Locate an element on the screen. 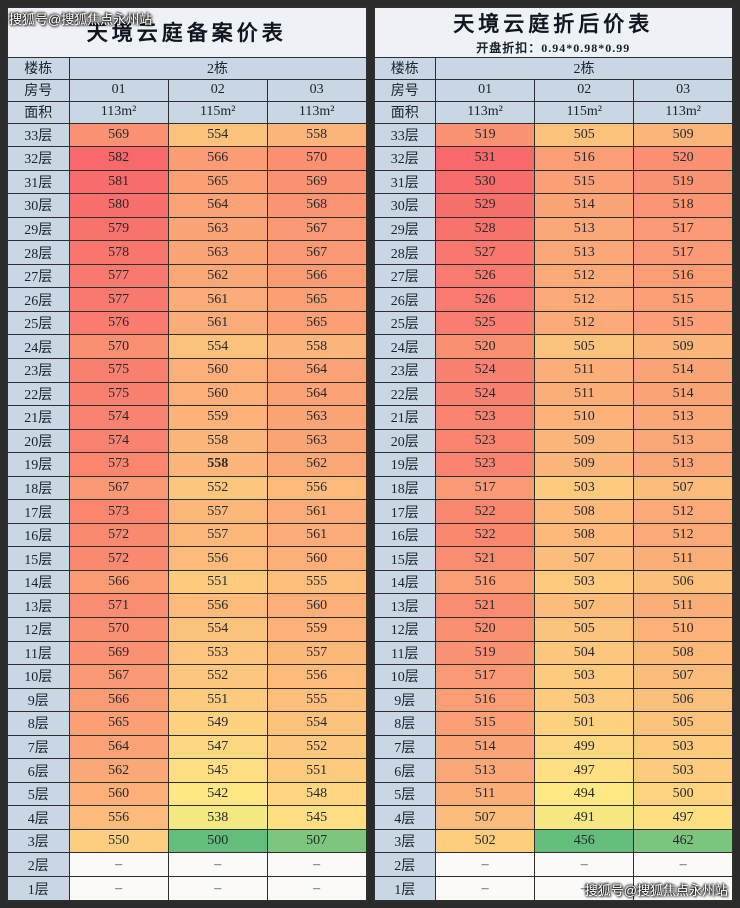 Image resolution: width=740 pixels, height=908 pixels. floor-row: 28层 527 513 517 is located at coordinates (553, 252).